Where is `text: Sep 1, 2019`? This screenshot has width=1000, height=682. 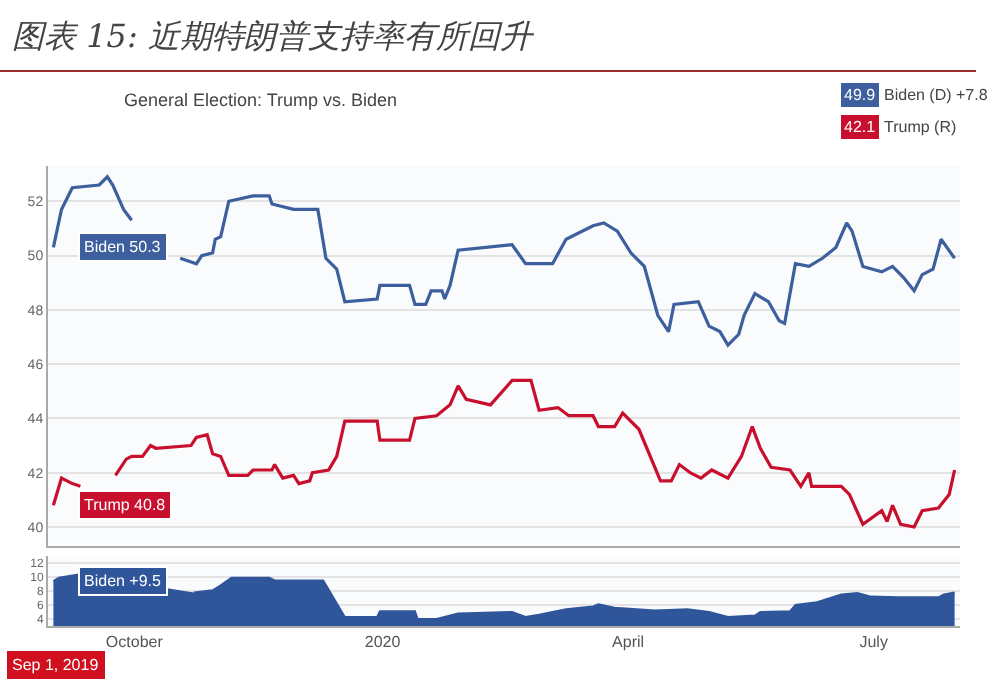 text: Sep 1, 2019 is located at coordinates (56, 665).